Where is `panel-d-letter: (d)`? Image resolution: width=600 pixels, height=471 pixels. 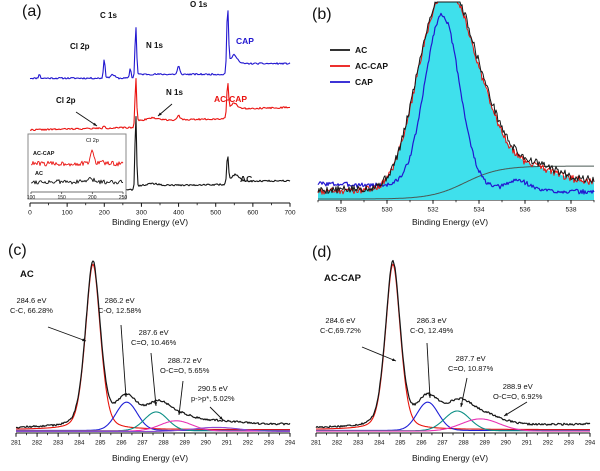
panel-d-letter: (d) is located at coordinates (322, 252).